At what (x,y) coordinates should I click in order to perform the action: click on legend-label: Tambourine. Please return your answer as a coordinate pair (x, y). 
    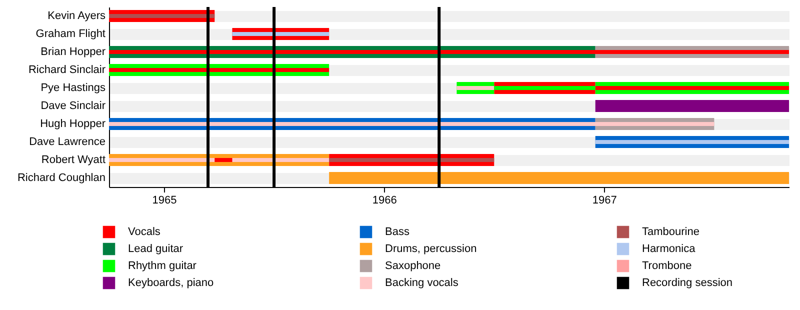
    Looking at the image, I should click on (671, 232).